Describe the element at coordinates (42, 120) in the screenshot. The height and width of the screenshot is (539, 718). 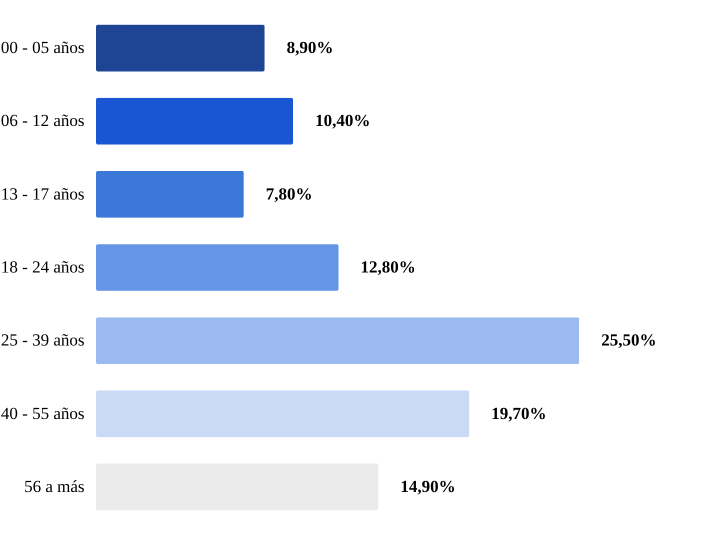
I see `y-tick-label: 06 - 12 años` at that location.